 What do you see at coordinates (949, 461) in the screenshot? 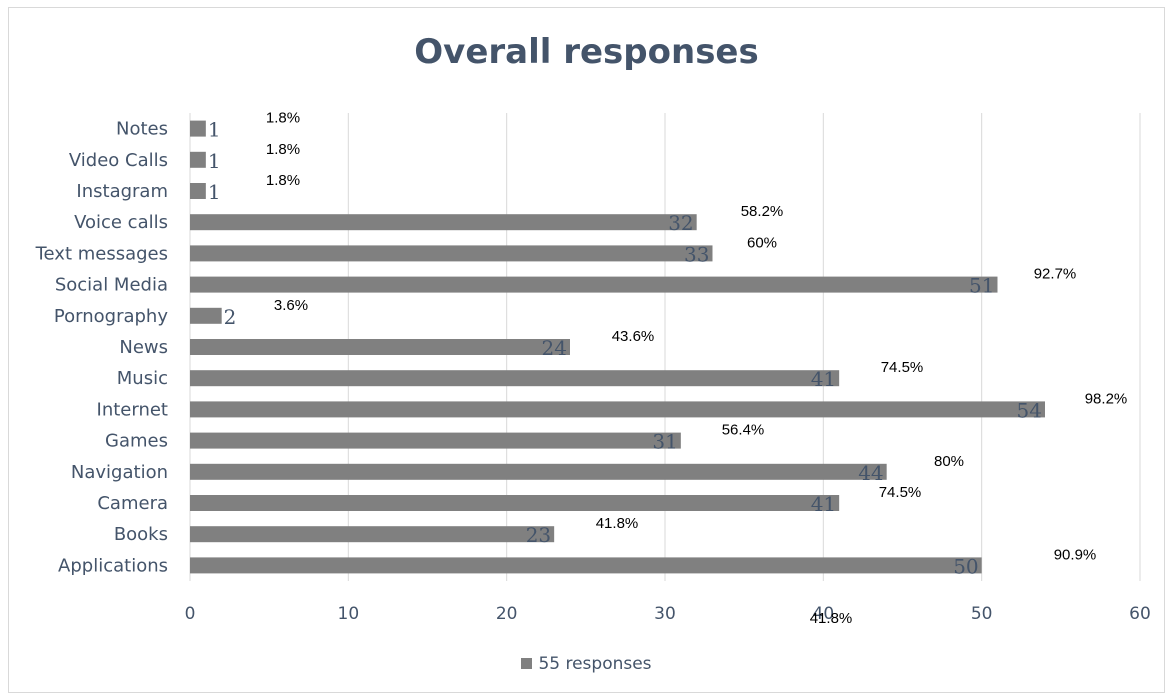
I see `percent-label: 80%` at bounding box center [949, 461].